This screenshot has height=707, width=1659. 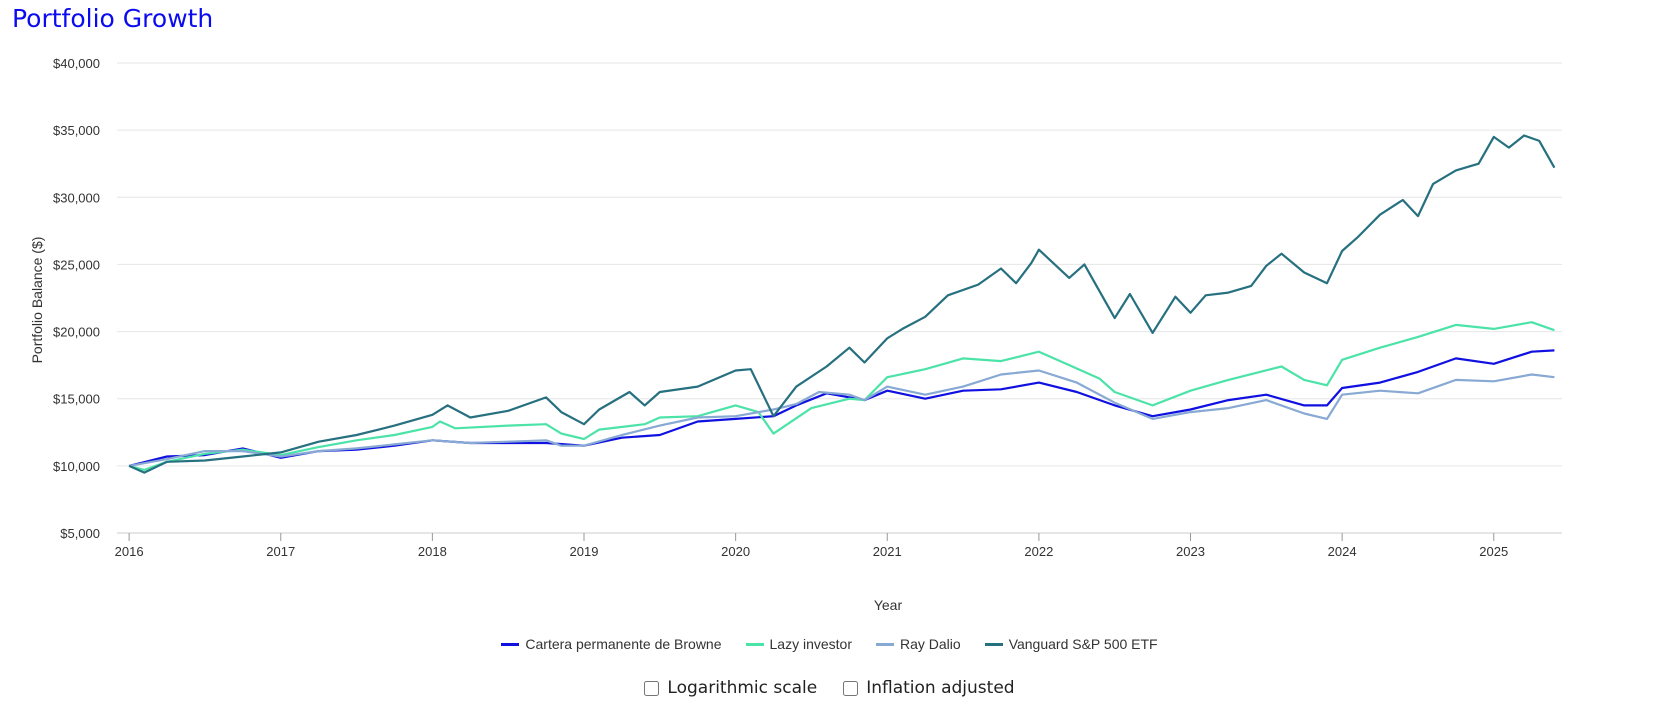 What do you see at coordinates (1038, 551) in the screenshot?
I see `x-tick-label: 2022` at bounding box center [1038, 551].